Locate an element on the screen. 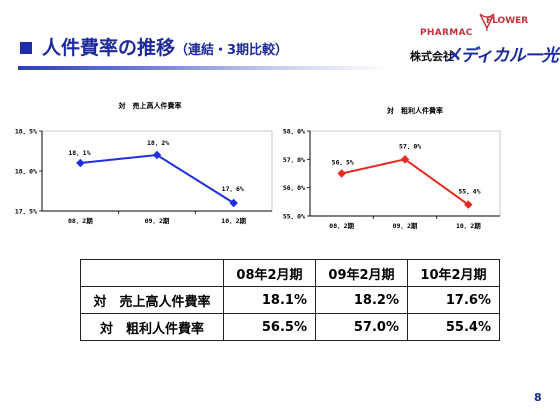 Image resolution: width=560 pixels, height=420 pixels. table-header-cell: 08年2月期 is located at coordinates (269, 273).